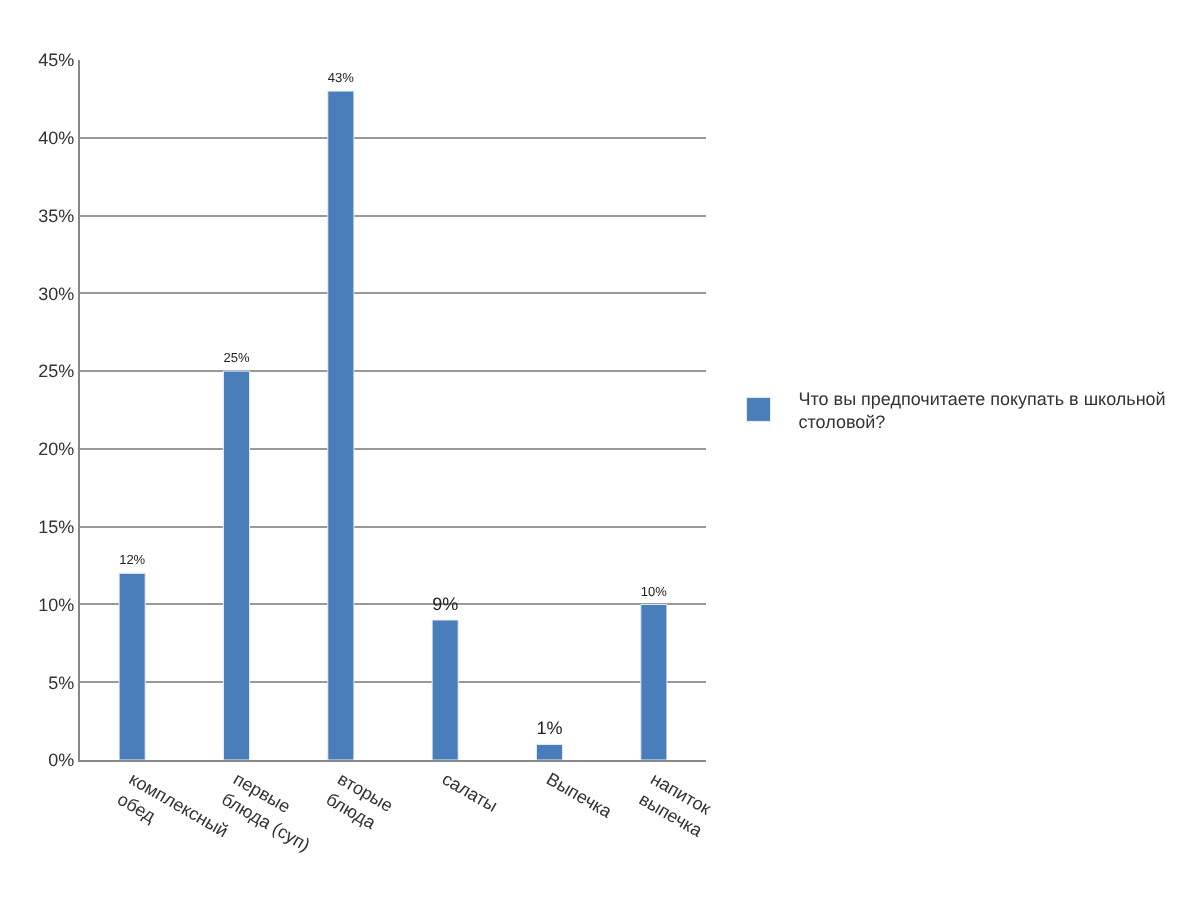 This screenshot has height=900, width=1200. Describe the element at coordinates (549, 728) in the screenshot. I see `data-label: 1%` at that location.